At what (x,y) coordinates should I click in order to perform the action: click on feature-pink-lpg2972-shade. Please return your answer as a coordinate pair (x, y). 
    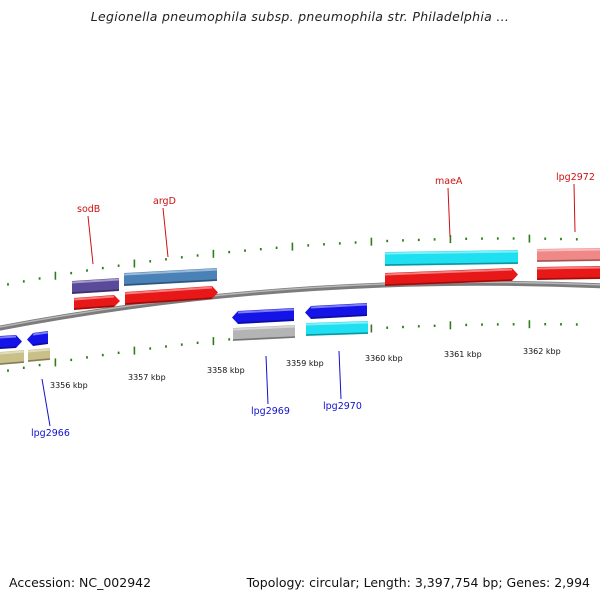
    Looking at the image, I should click on (568, 260).